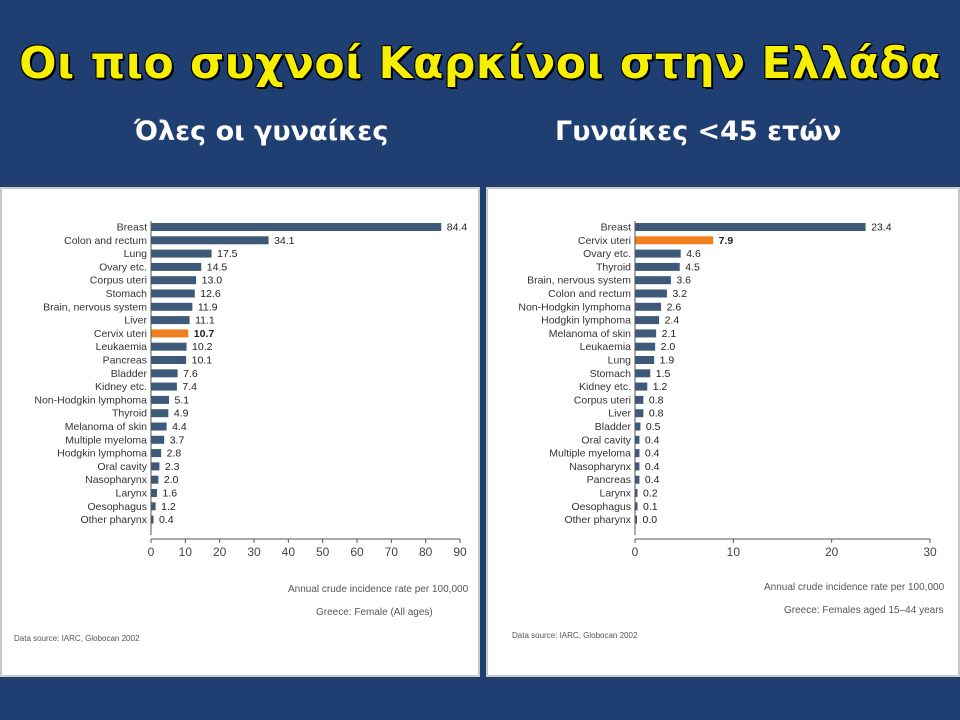  What do you see at coordinates (182, 400) in the screenshot?
I see `value-label: 5.1` at bounding box center [182, 400].